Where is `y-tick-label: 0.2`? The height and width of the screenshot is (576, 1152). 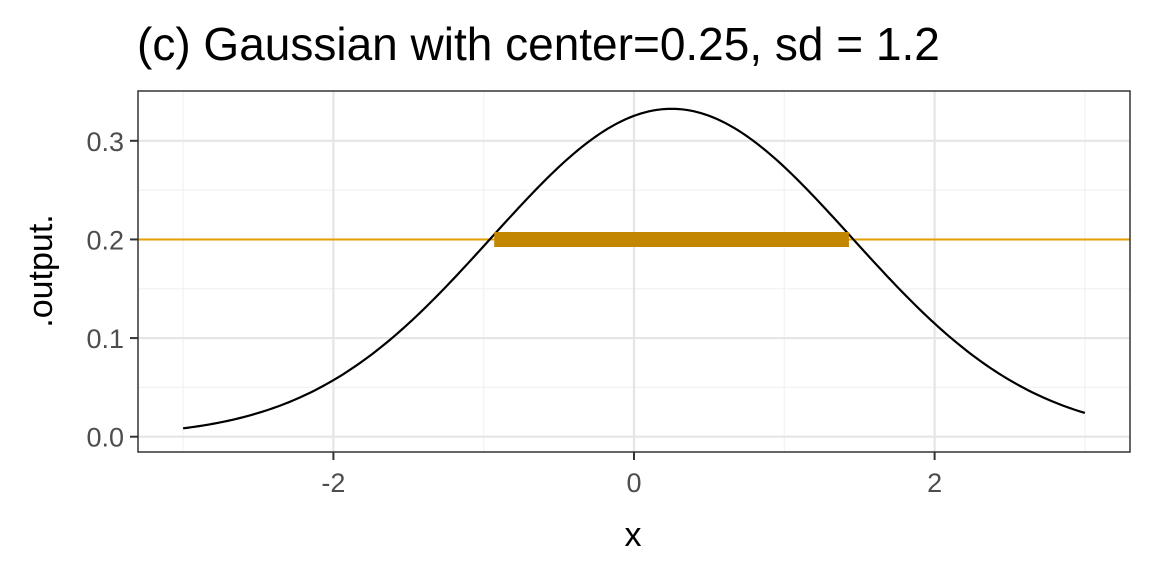 y-tick-label: 0.2 is located at coordinates (105, 240).